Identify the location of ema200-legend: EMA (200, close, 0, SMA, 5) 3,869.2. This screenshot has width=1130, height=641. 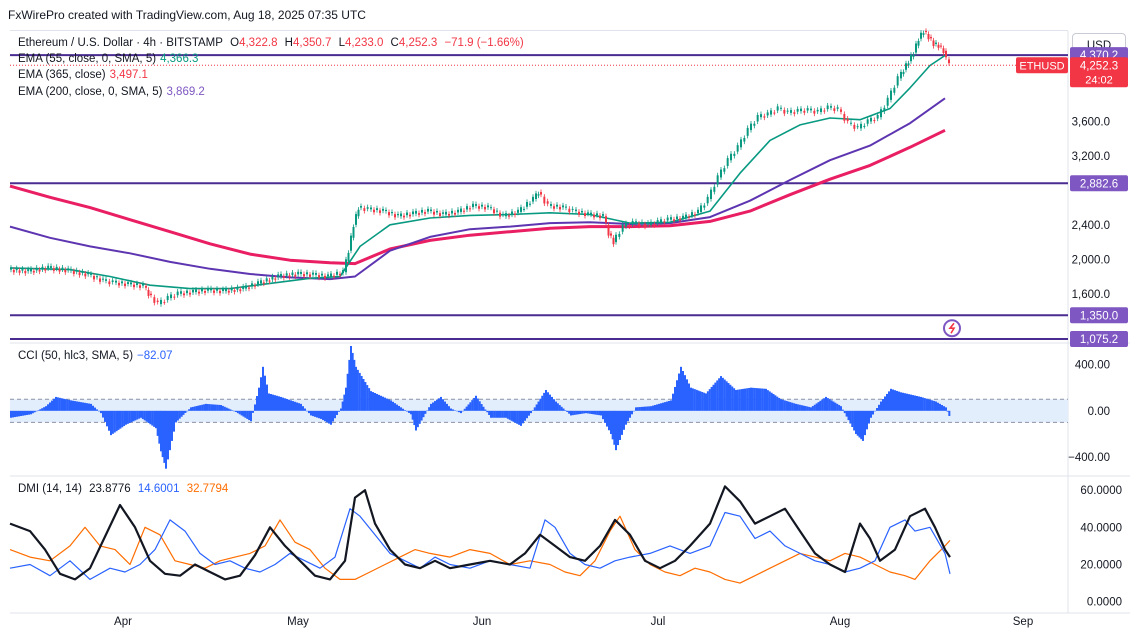
(113, 92).